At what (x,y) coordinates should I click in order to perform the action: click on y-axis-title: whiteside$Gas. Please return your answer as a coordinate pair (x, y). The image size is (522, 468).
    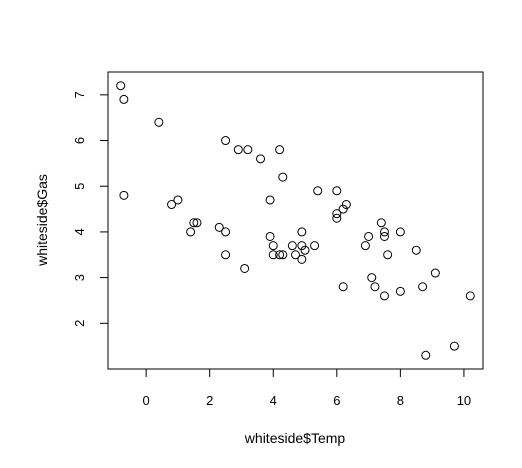
    Looking at the image, I should click on (42, 220).